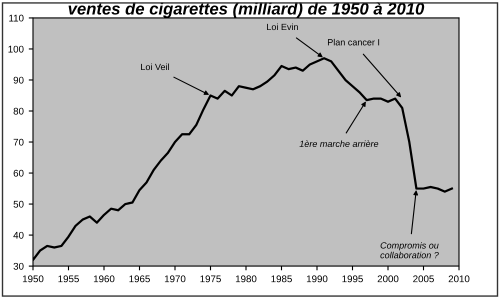 This screenshot has height=299, width=500. Describe the element at coordinates (16, 18) in the screenshot. I see `y-tick-label: 110` at that location.